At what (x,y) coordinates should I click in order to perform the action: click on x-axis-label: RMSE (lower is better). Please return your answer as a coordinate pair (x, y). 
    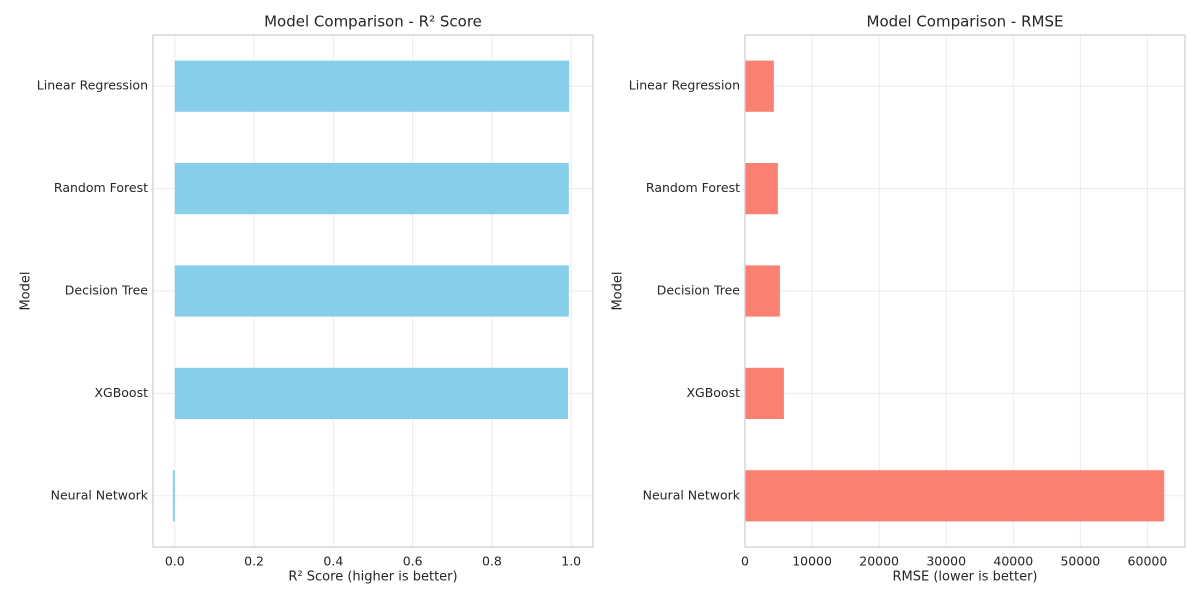
    Looking at the image, I should click on (965, 577).